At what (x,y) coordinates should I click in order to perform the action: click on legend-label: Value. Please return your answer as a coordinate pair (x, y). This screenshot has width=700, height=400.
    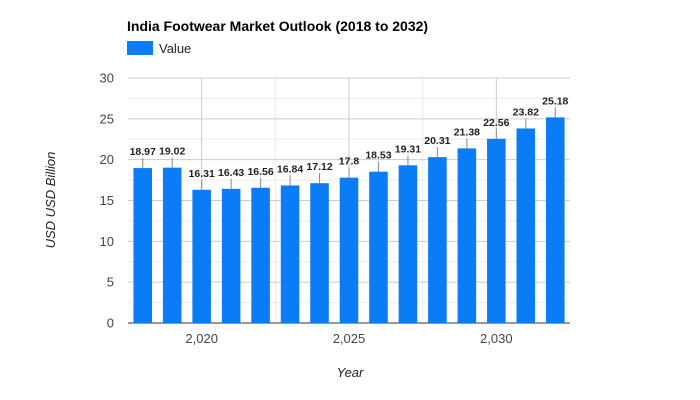
    Looking at the image, I should click on (175, 48).